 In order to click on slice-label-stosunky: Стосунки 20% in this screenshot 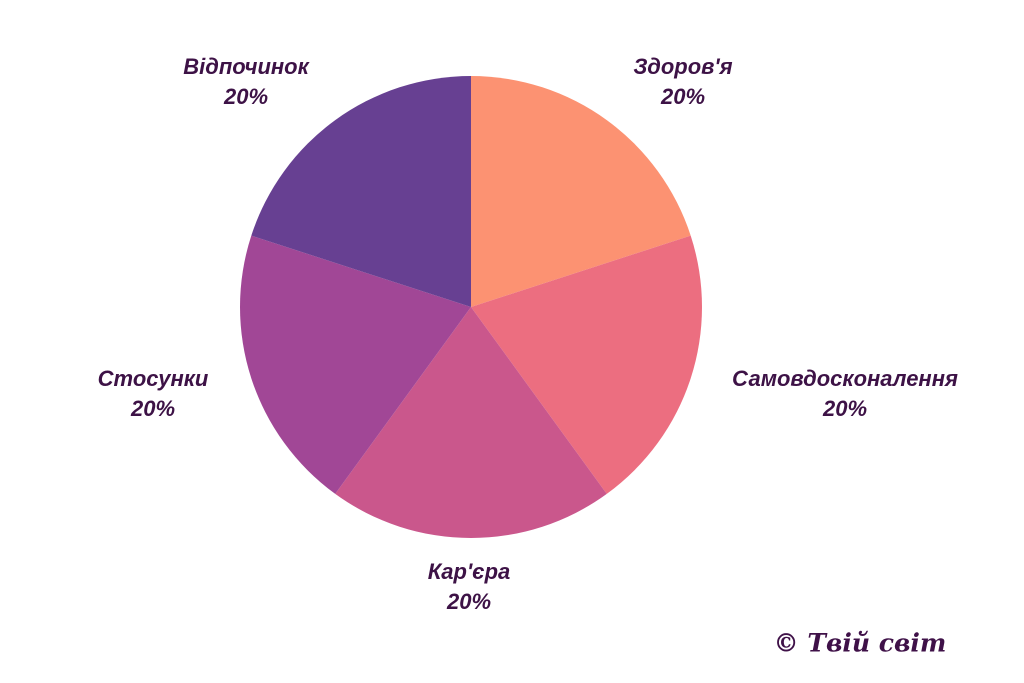, I will do `click(153, 394)`.